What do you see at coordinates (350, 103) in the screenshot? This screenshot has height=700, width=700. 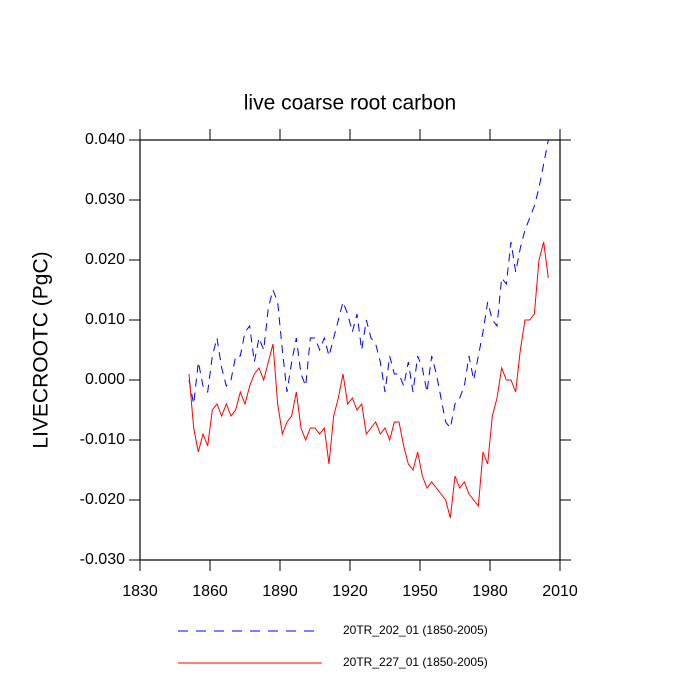 I see `chart-title: live coarse root carbon` at bounding box center [350, 103].